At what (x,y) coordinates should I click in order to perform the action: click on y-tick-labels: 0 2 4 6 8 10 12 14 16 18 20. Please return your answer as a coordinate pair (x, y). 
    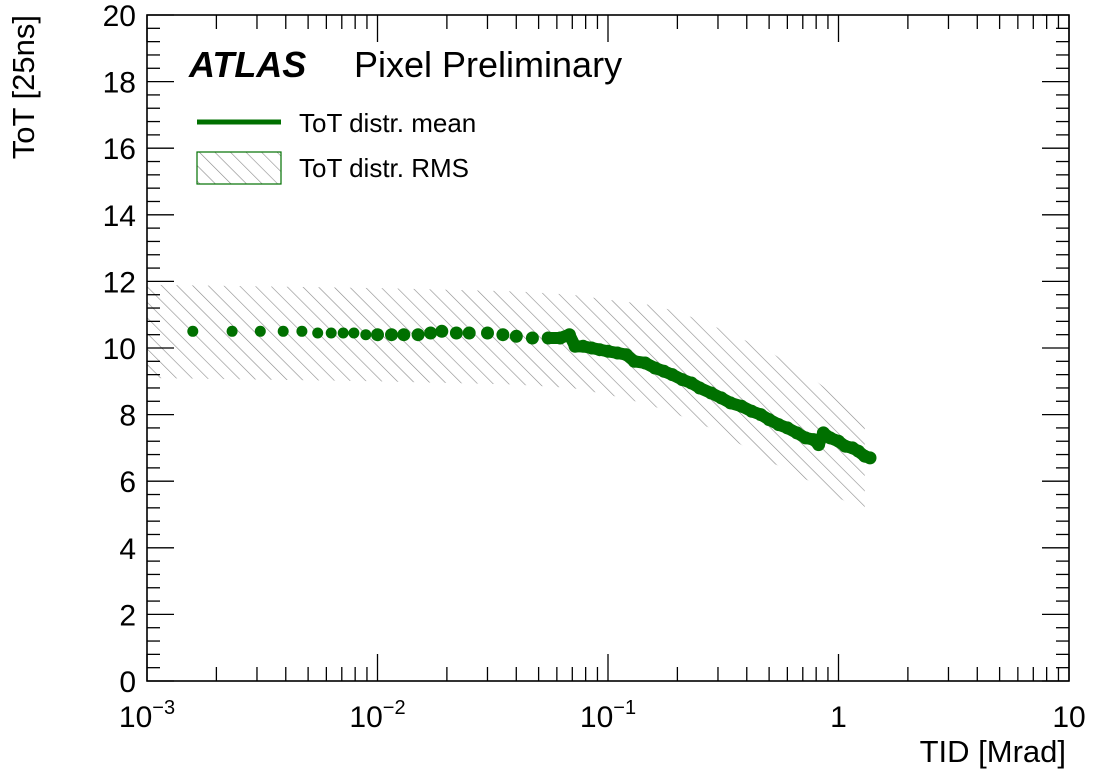
    Looking at the image, I should click on (119, 349).